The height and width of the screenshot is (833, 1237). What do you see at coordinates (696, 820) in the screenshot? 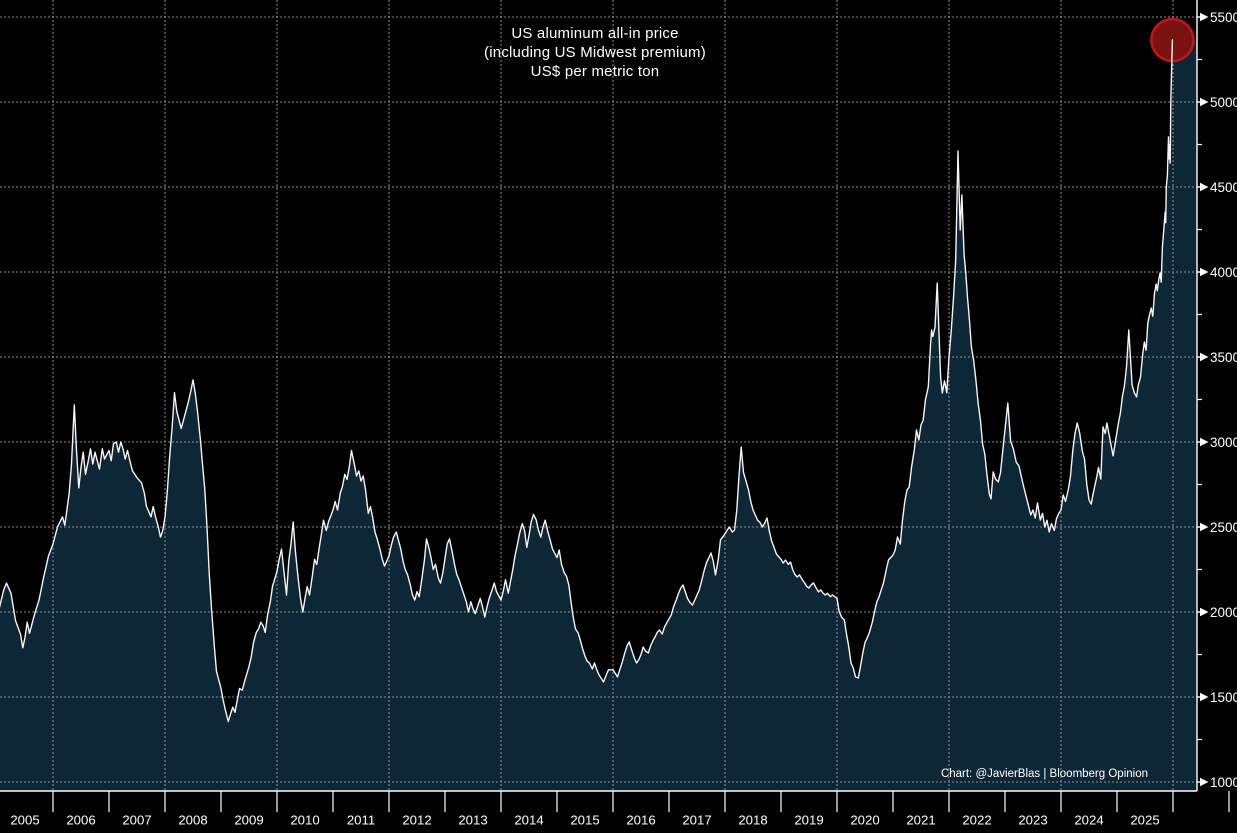
I see `x-tick-label-2017: 2017` at bounding box center [696, 820].